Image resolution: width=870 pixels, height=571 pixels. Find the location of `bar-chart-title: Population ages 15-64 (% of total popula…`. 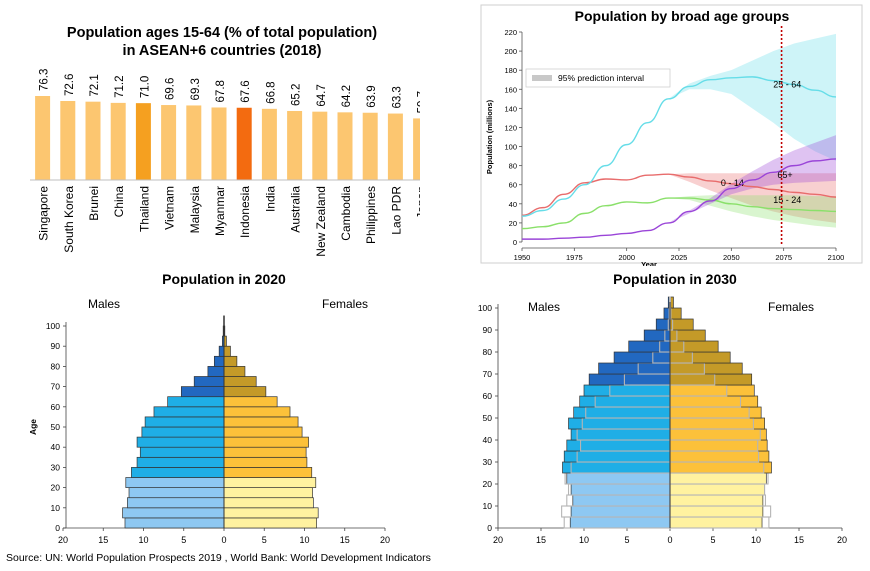

bar-chart-title: Population ages 15-64 (% of total popula… is located at coordinates (222, 33).